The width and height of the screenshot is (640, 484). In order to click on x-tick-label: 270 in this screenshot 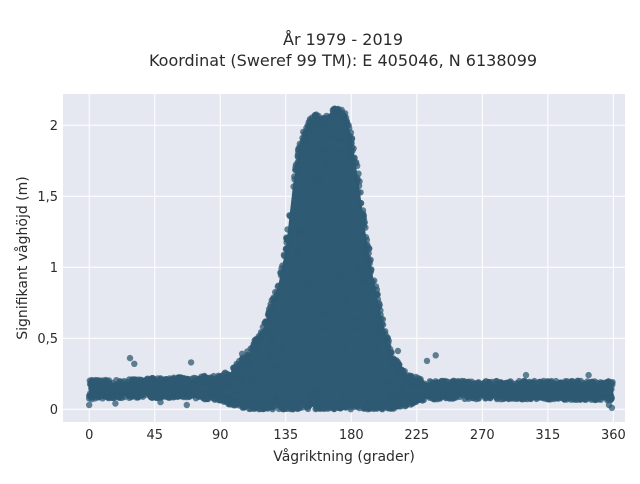, I will do `click(482, 435)`.